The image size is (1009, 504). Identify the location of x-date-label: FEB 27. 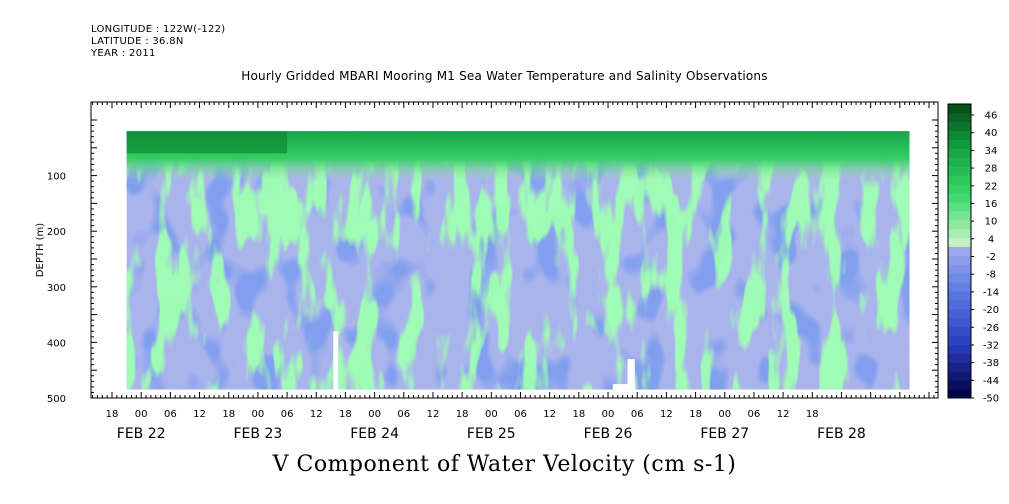
(724, 434).